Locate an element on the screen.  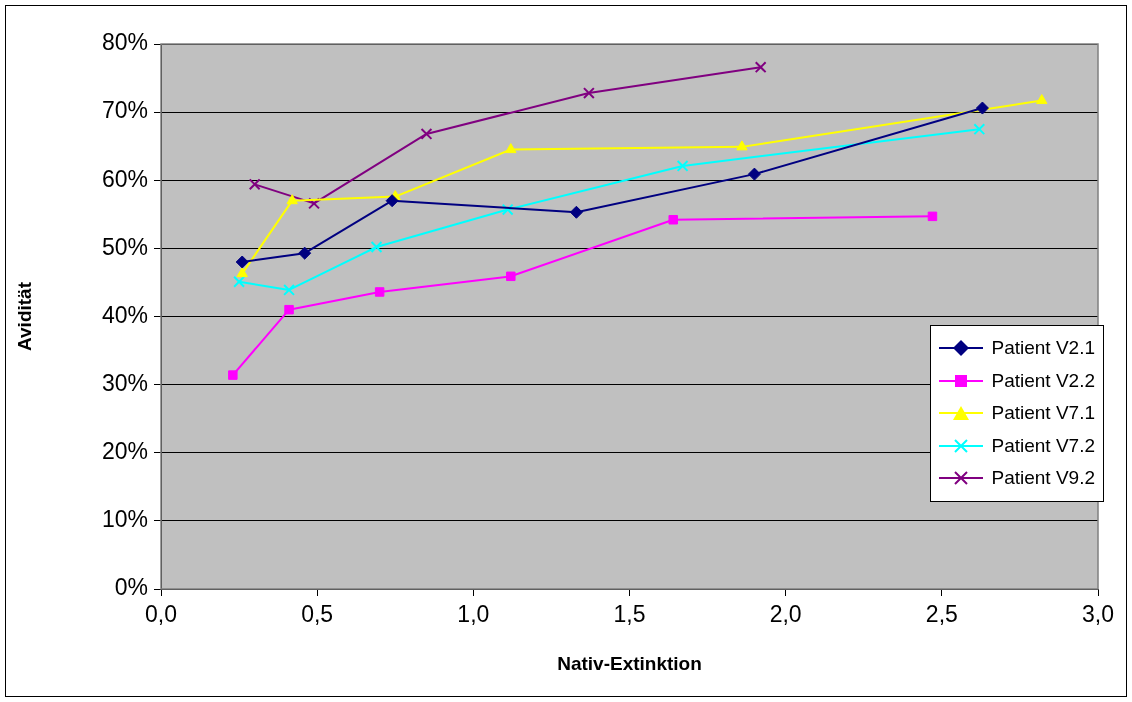
x-tick-label: 3,0 is located at coordinates (1098, 614).